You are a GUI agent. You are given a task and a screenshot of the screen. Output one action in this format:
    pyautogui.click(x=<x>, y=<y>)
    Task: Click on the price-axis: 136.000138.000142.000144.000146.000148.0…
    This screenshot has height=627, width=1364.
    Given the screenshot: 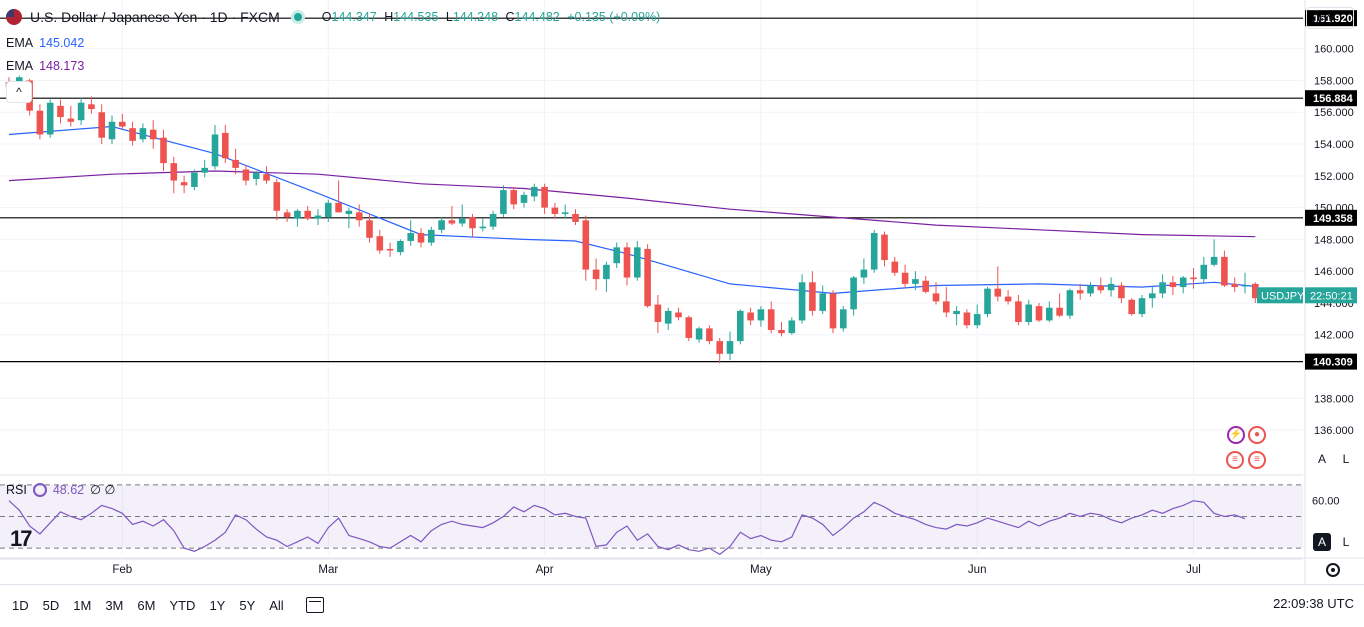 What is the action you would take?
    pyautogui.click(x=1307, y=292)
    